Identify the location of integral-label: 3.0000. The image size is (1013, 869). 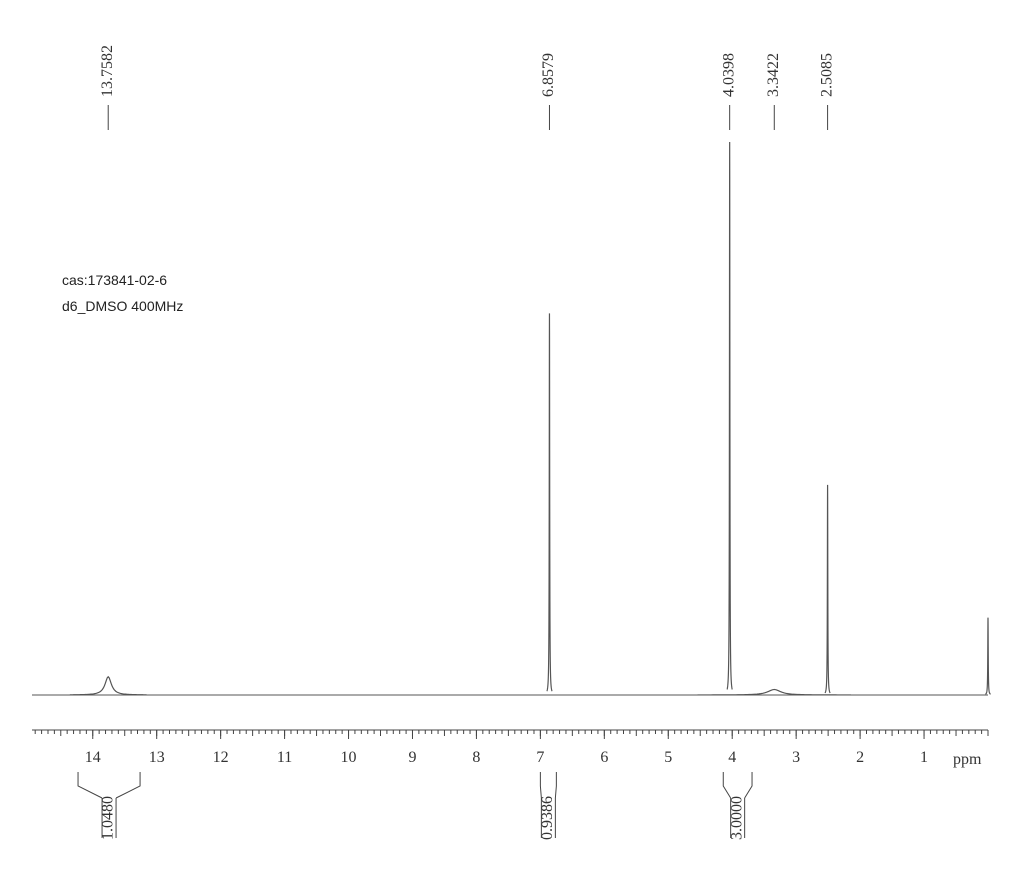
(736, 818).